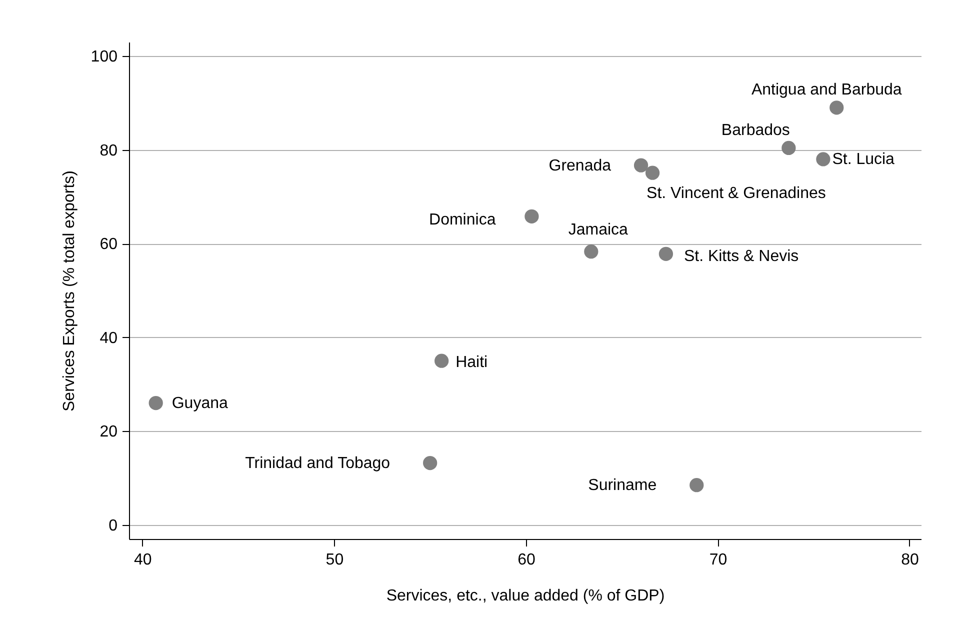 The image size is (977, 642). What do you see at coordinates (826, 90) in the screenshot?
I see `annotation: Antigua and Barbuda` at bounding box center [826, 90].